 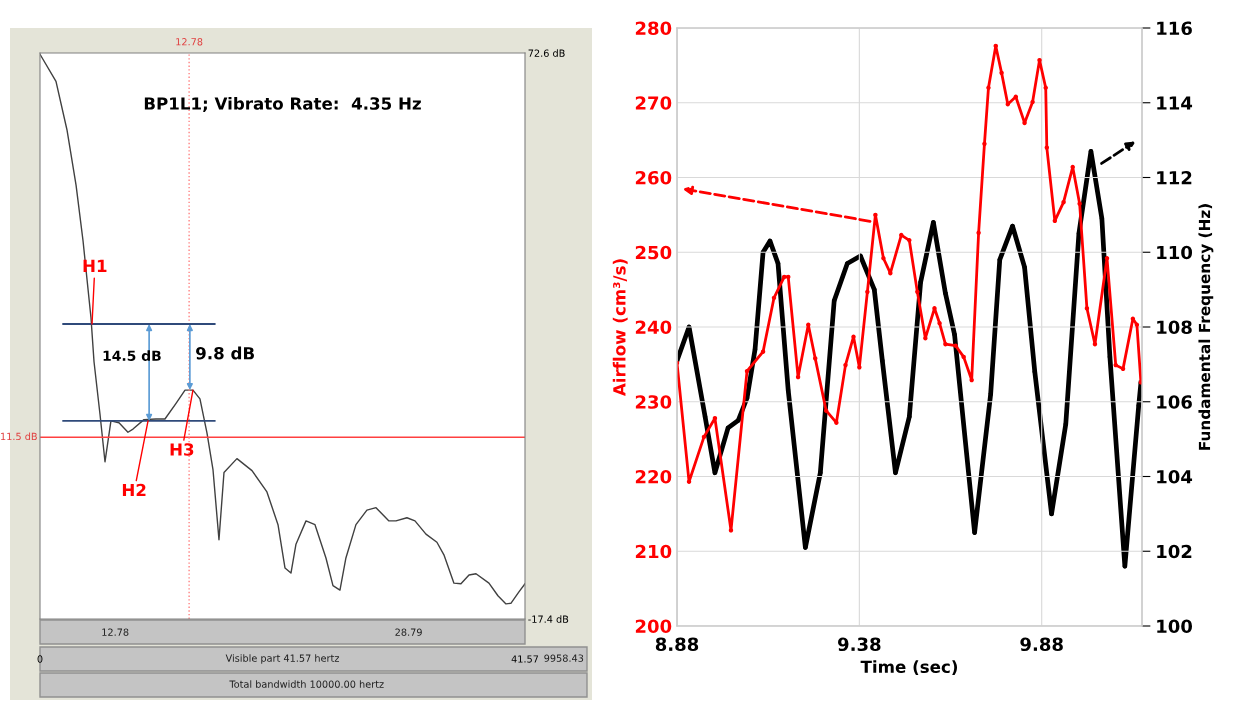 I want to click on x-tick-label: 9.38, so click(x=859, y=644).